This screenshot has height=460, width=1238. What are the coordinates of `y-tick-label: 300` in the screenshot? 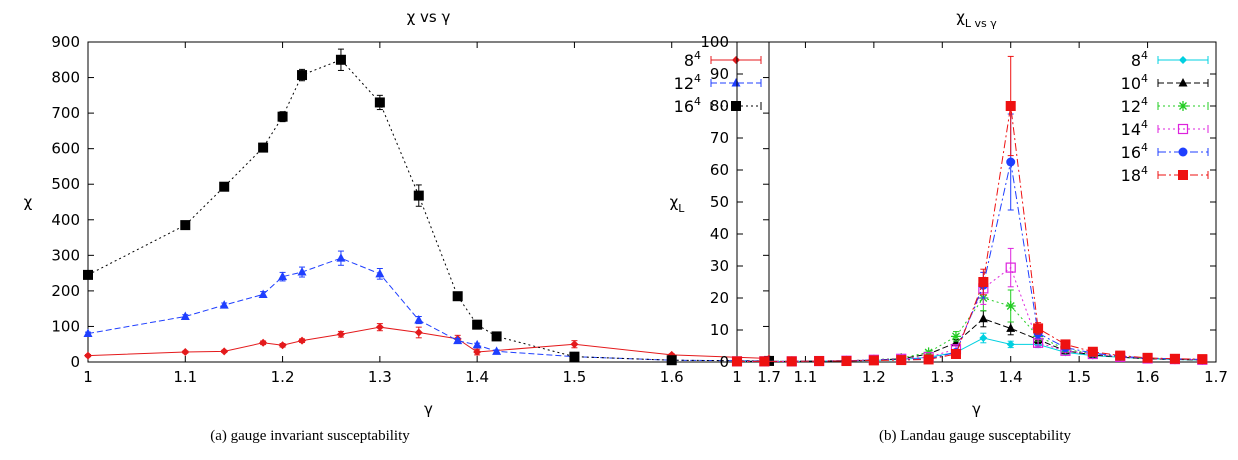 It's located at (65, 255).